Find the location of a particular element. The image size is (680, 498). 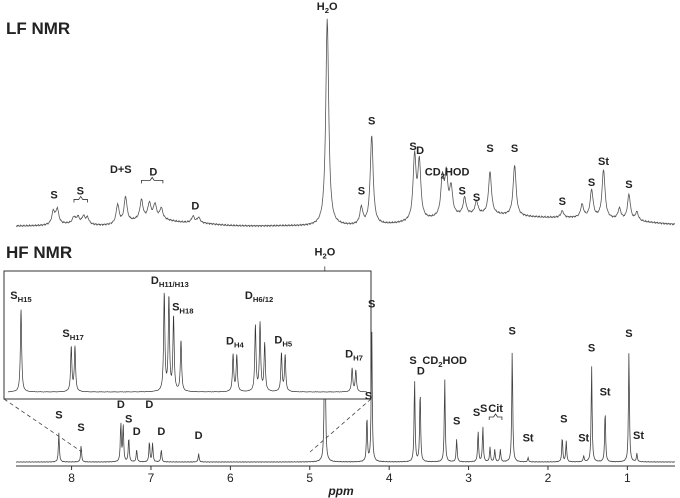

inset-peak-label: SH18 is located at coordinates (183, 309).